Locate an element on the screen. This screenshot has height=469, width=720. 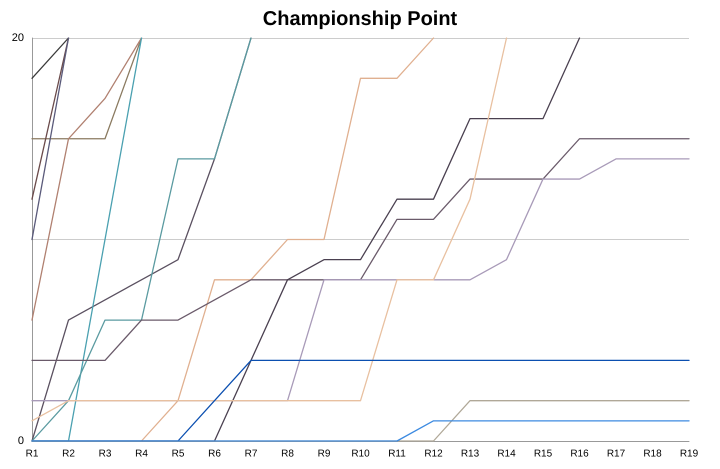
y-tick-label: 0 is located at coordinates (21, 441).